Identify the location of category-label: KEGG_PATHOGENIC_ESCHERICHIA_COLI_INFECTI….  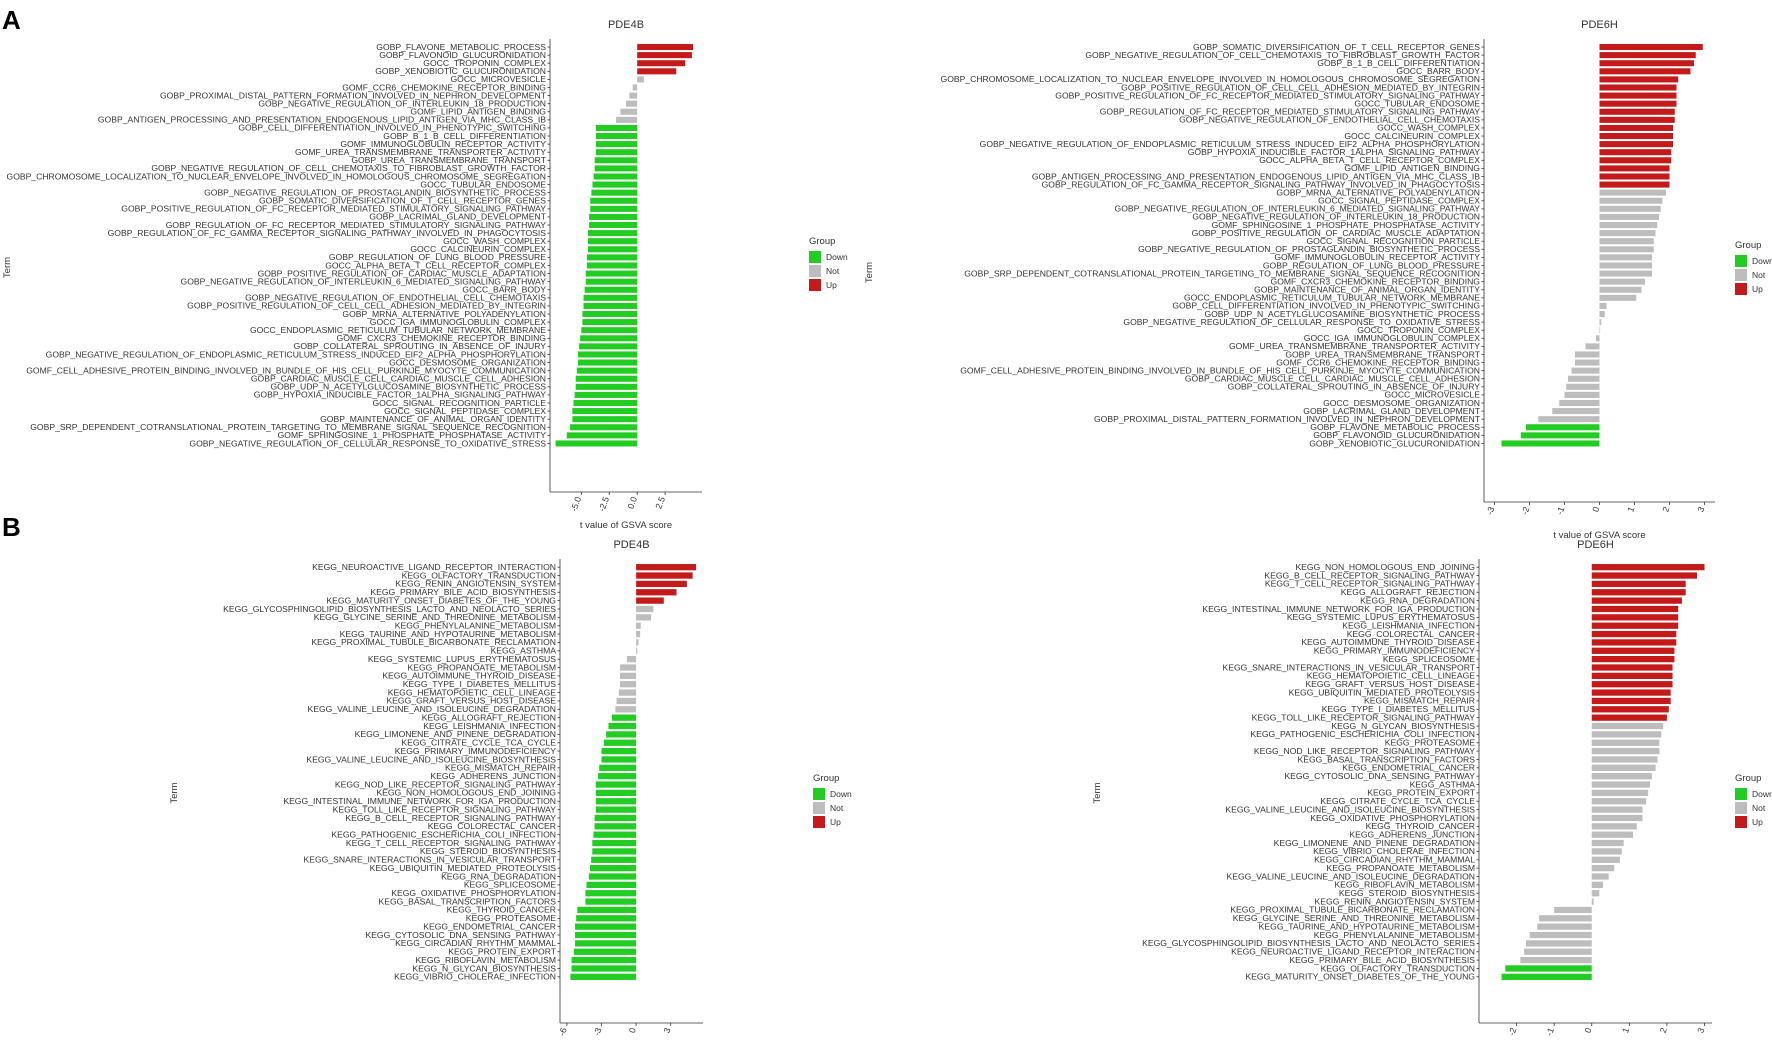
(1362, 734).